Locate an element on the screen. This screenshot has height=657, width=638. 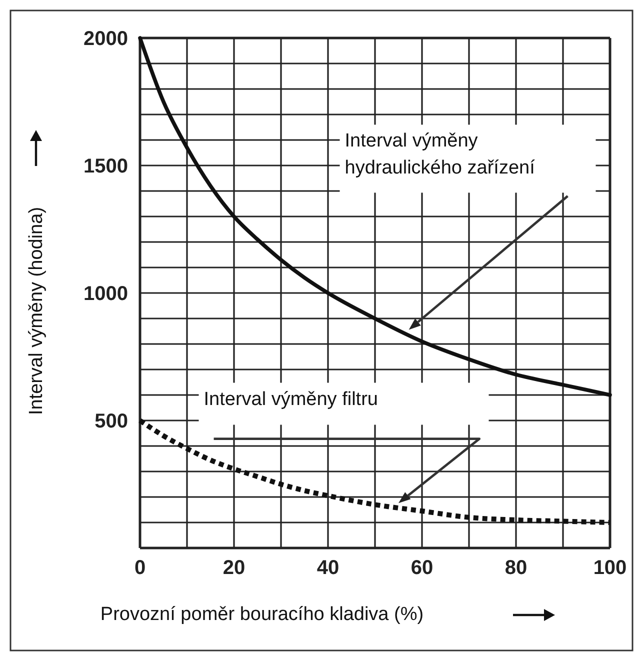
y-tick-label: 500 is located at coordinates (111, 421).